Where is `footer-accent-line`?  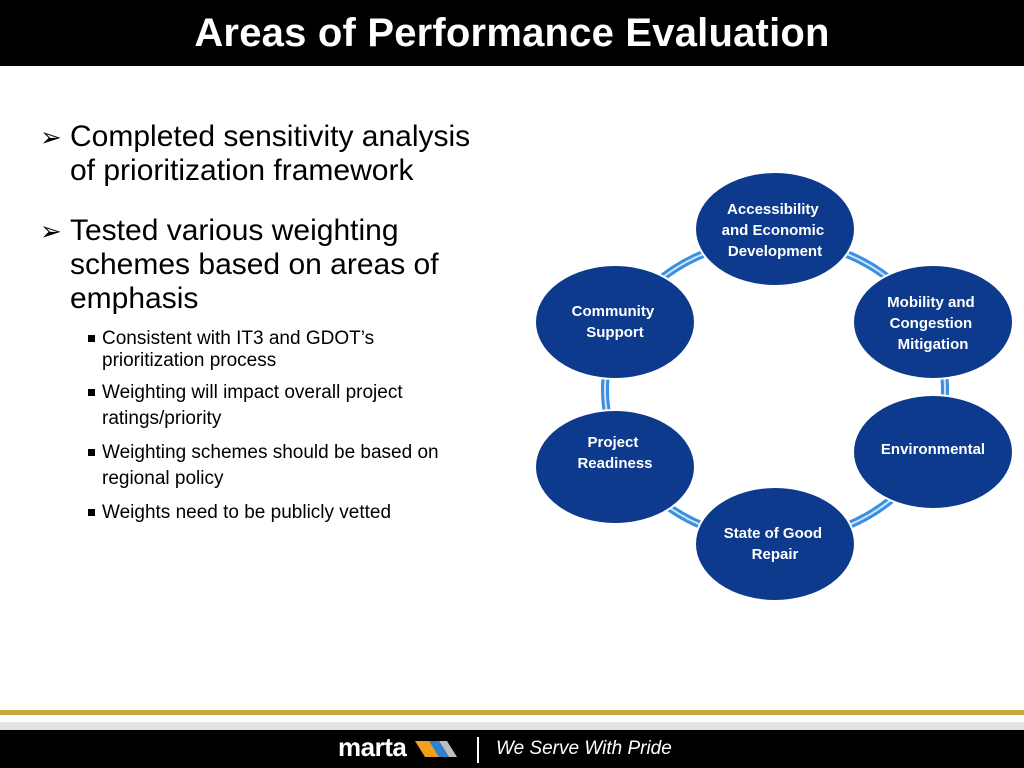
footer-accent-line is located at coordinates (512, 712).